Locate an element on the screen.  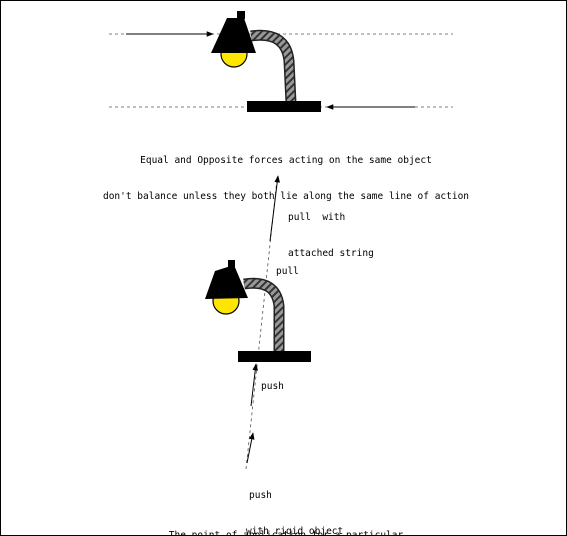
push-rigid-label-line1: push is located at coordinates (260, 495).